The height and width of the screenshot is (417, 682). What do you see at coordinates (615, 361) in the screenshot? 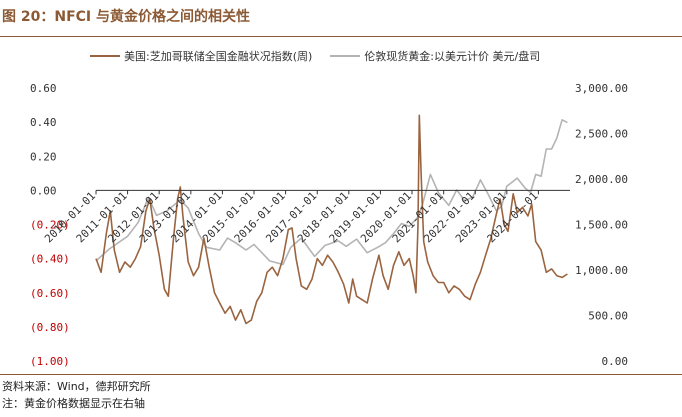
I see `y-right-tick-label: 0.00` at bounding box center [615, 361].